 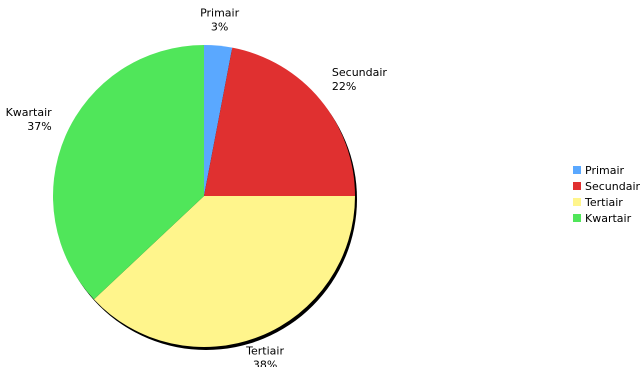 I want to click on slice-label-secundair: Secundair, so click(x=360, y=72).